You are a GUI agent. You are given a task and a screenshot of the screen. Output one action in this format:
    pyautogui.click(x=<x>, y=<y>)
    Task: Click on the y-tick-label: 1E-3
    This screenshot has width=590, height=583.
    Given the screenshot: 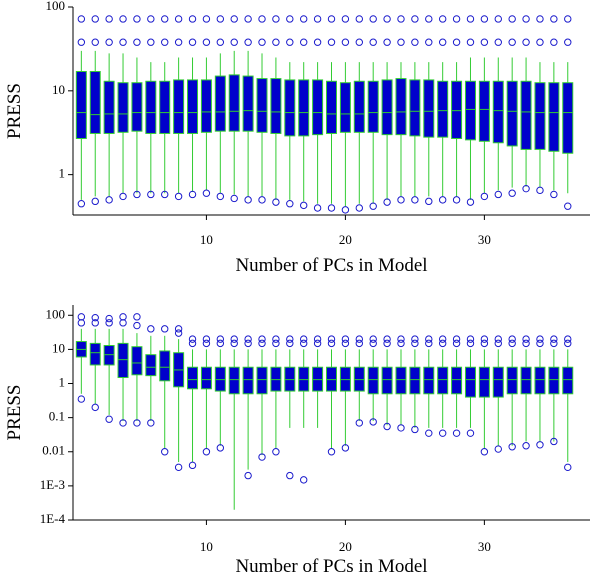 What is the action you would take?
    pyautogui.click(x=52, y=484)
    